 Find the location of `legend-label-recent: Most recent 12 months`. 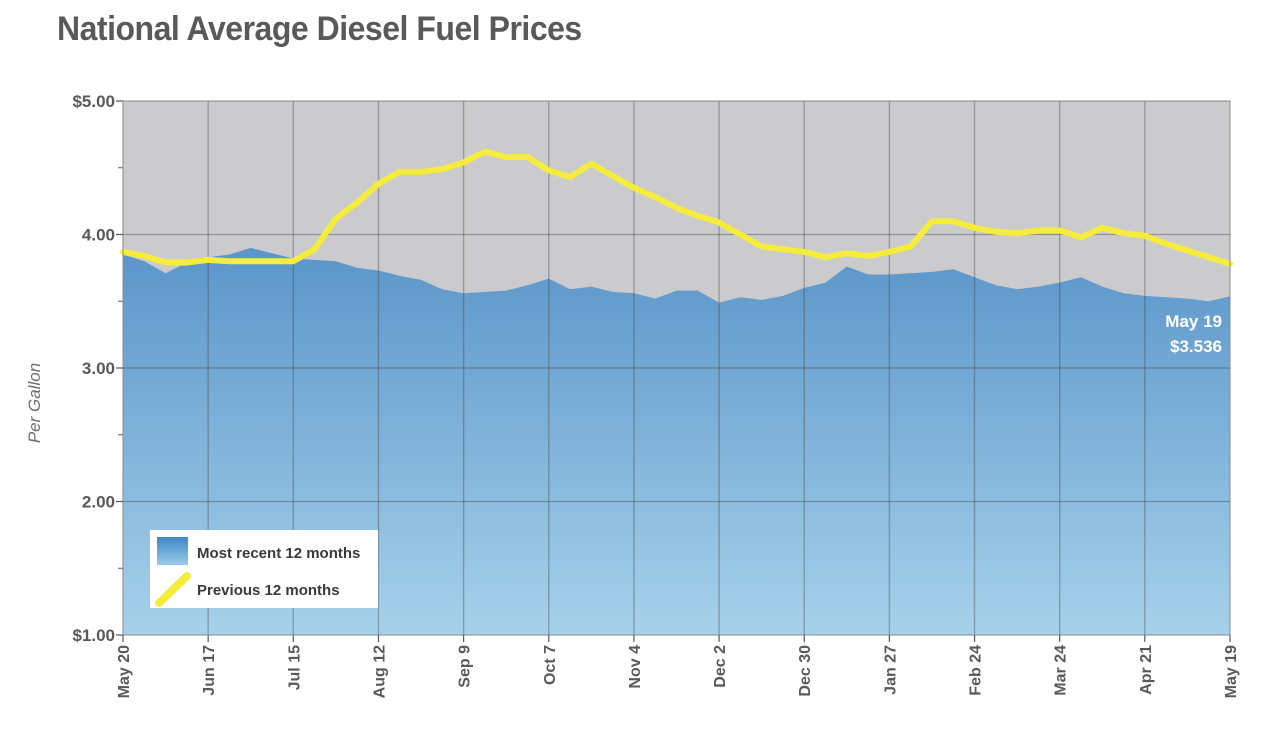

legend-label-recent: Most recent 12 months is located at coordinates (278, 553).